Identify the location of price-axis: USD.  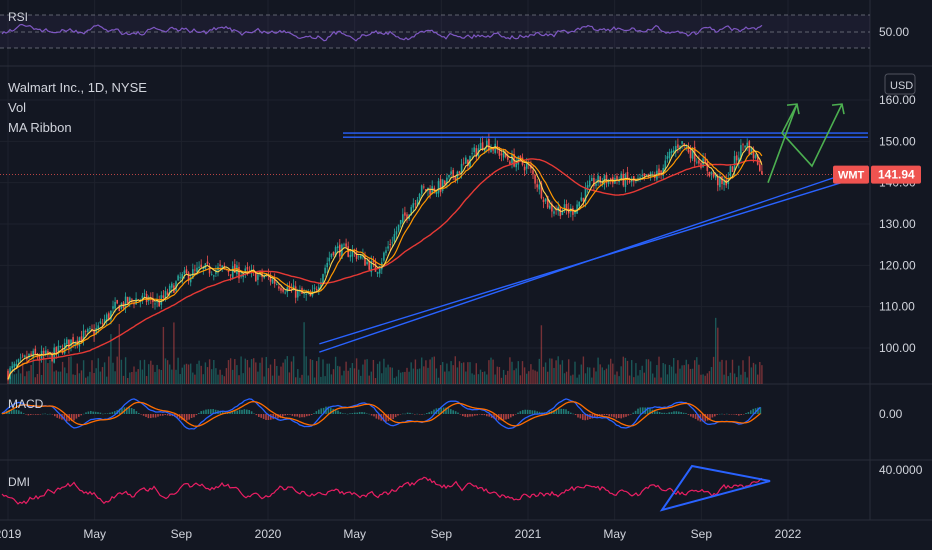
(900, 84).